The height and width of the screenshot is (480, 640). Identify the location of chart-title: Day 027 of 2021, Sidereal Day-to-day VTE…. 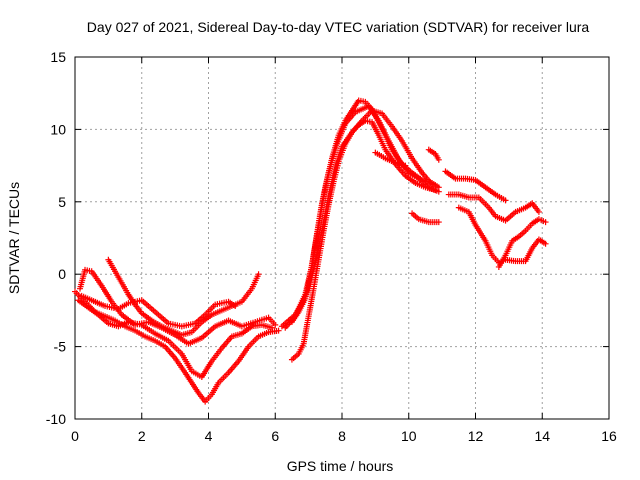
(338, 27).